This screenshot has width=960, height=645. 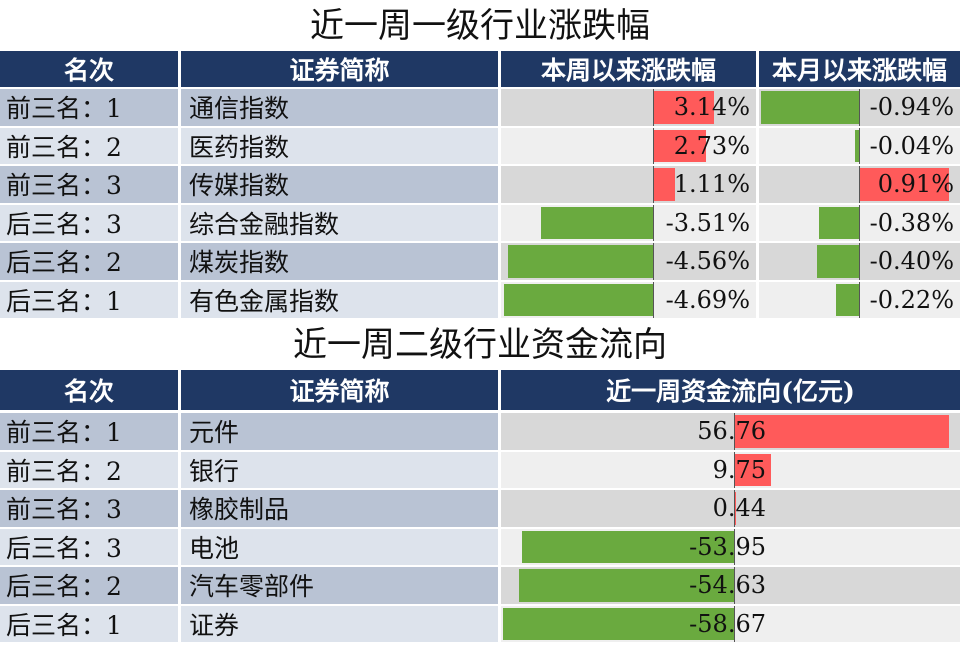 I want to click on fund-flow-cell: 56.76, so click(x=730, y=431).